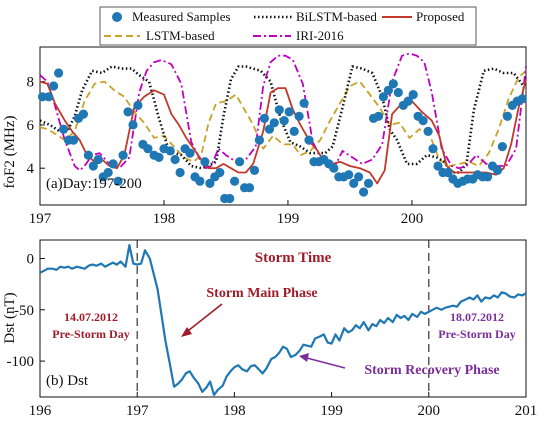 Image resolution: width=550 pixels, height=433 pixels. What do you see at coordinates (288, 219) in the screenshot?
I see `panel-a-xtick-label-2: 199` at bounding box center [288, 219].